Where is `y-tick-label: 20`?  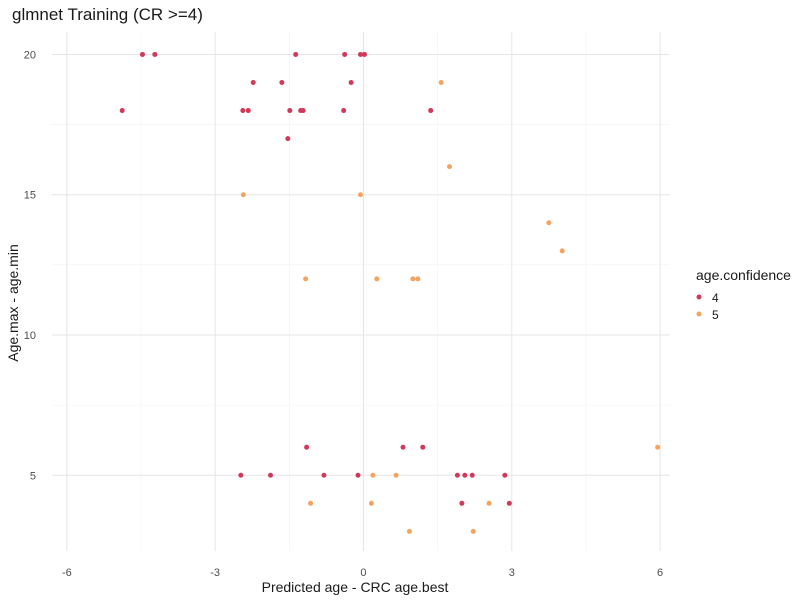
y-tick-label: 20 is located at coordinates (30, 55).